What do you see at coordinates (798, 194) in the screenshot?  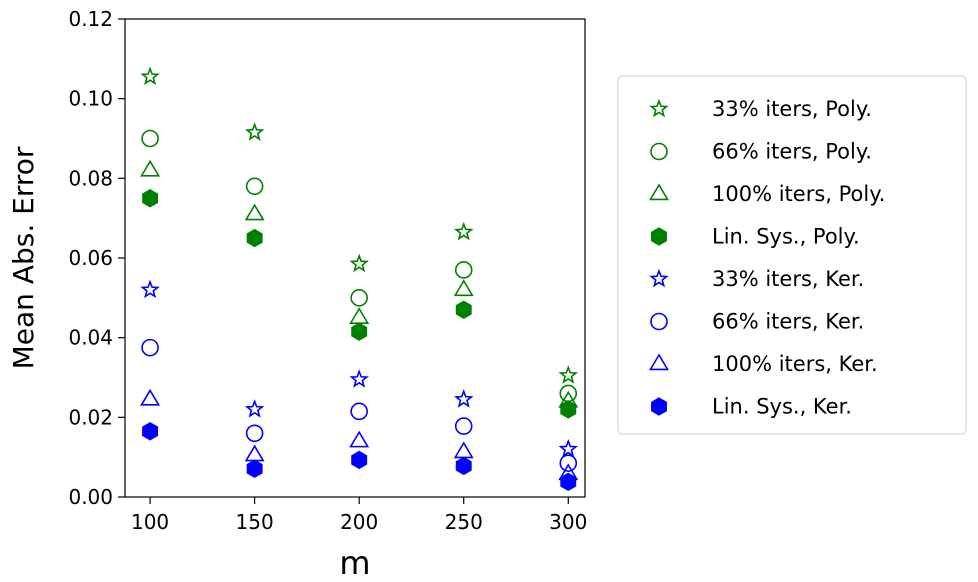 I see `legend-label: 100% iters, Poly.` at bounding box center [798, 194].